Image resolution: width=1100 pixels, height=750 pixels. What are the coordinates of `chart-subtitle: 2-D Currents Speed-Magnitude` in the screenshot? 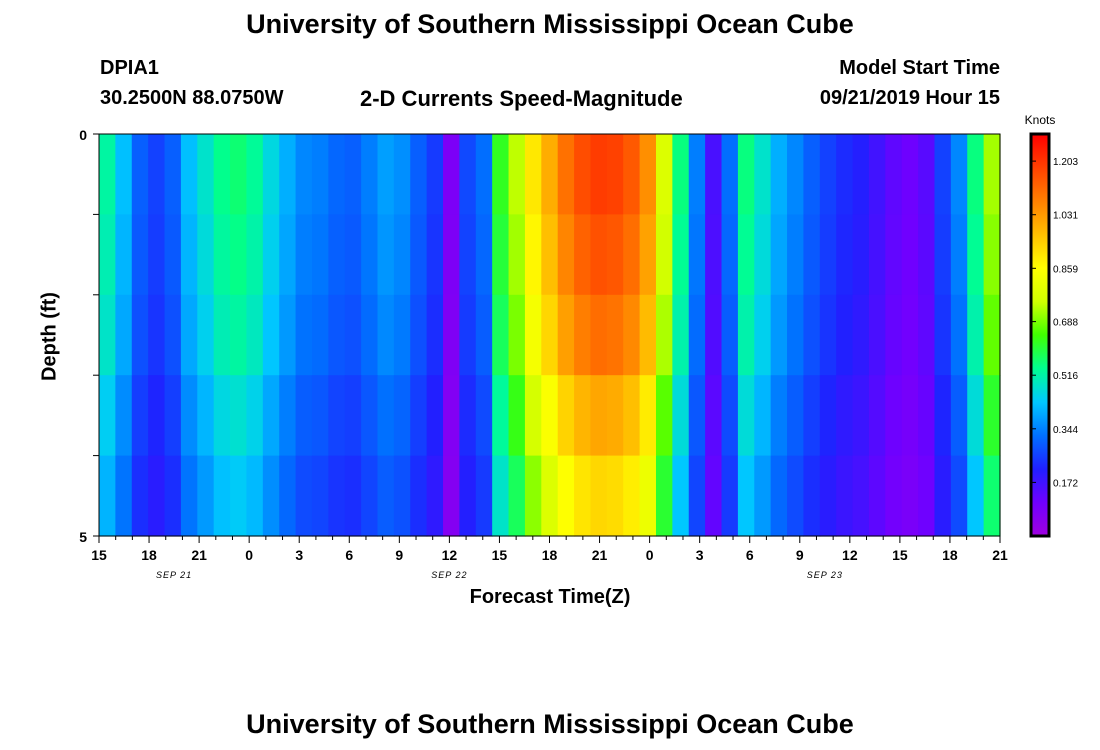 It's located at (521, 98).